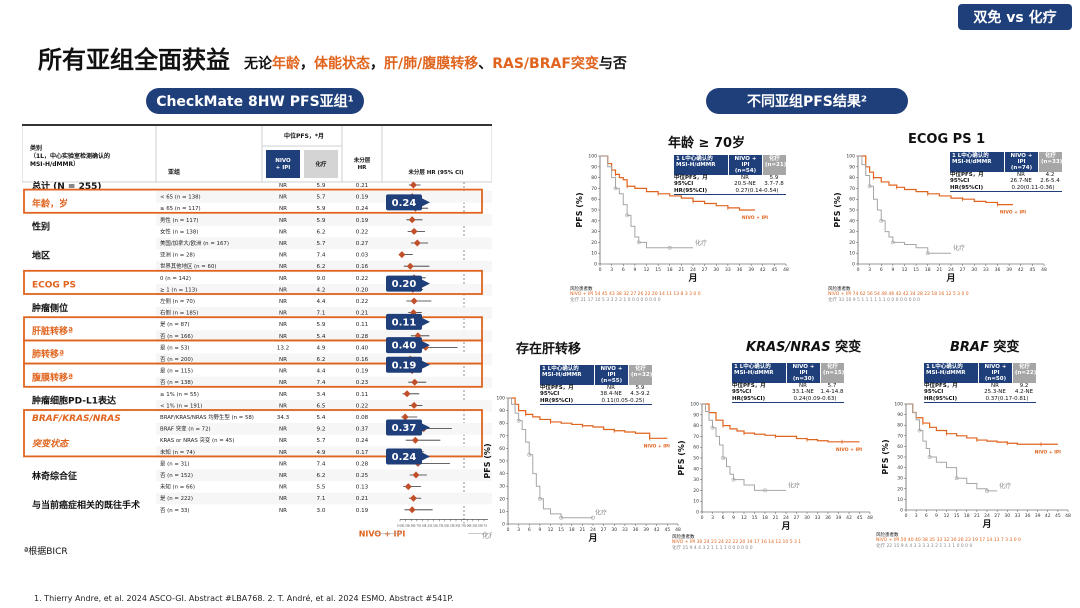  I want to click on forest-row-chemo: 3.4, so click(321, 395).